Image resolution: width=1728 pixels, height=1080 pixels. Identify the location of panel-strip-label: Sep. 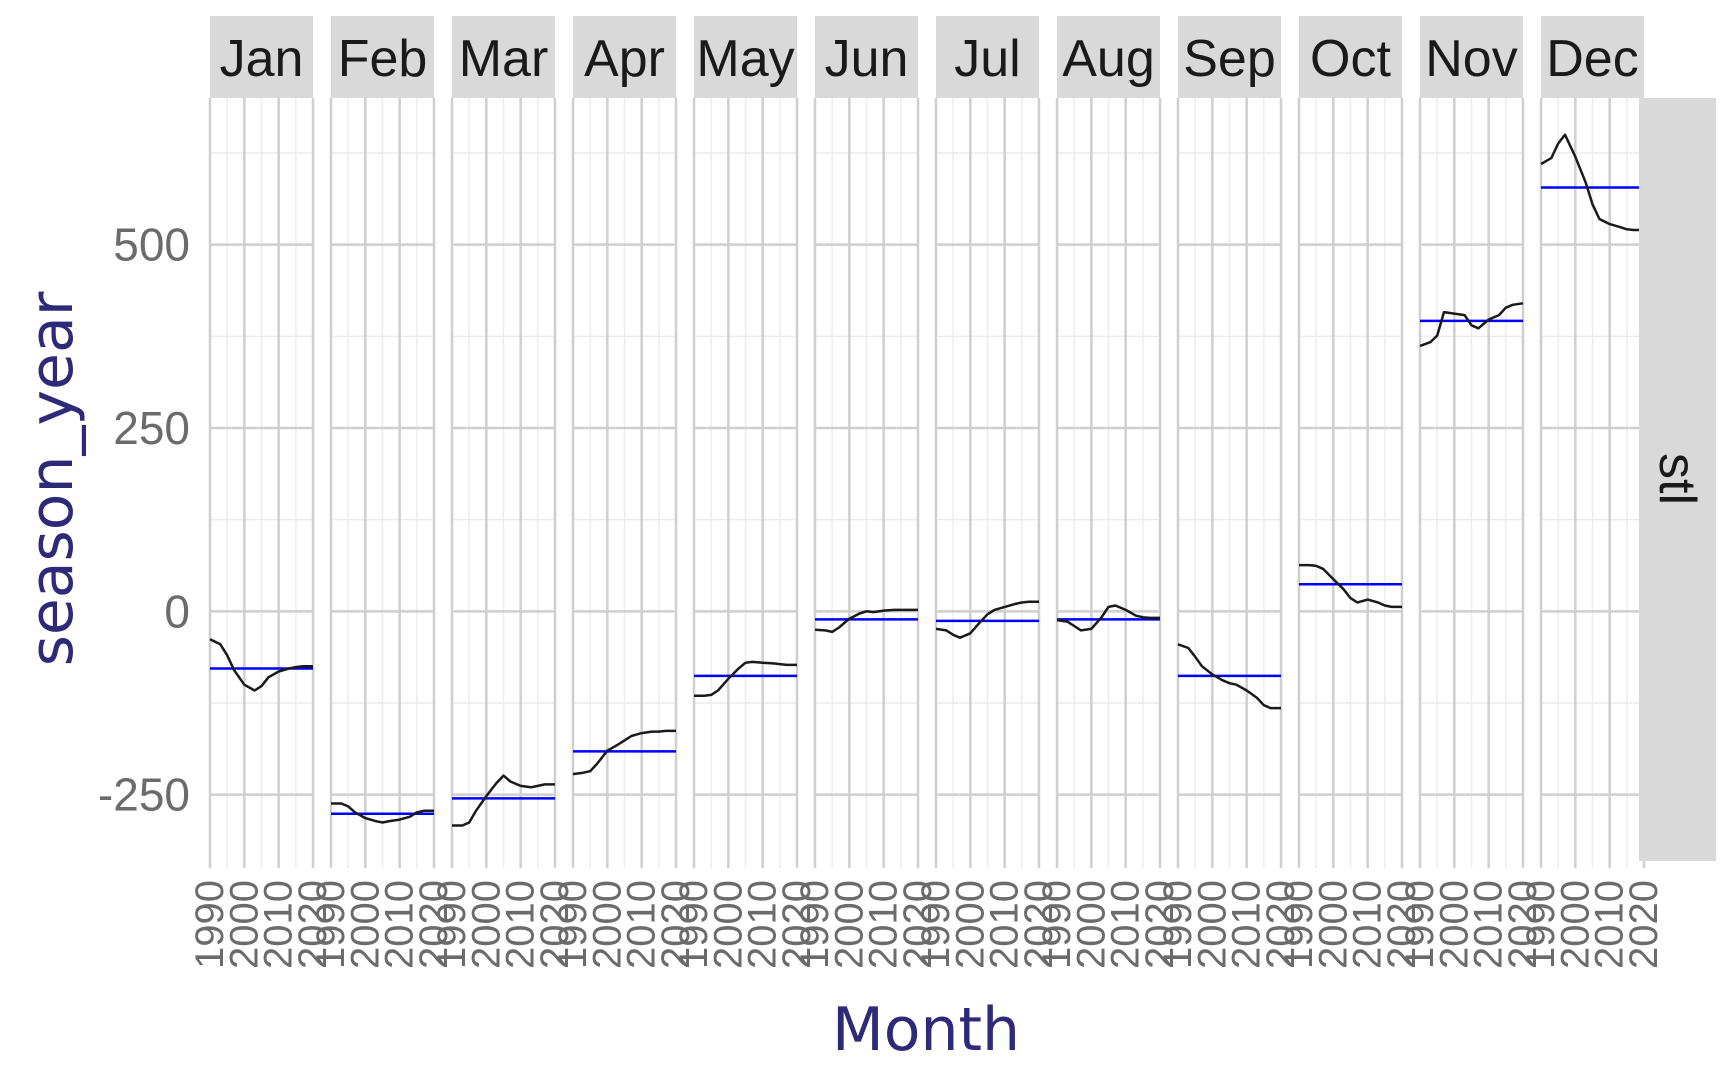
(1229, 59).